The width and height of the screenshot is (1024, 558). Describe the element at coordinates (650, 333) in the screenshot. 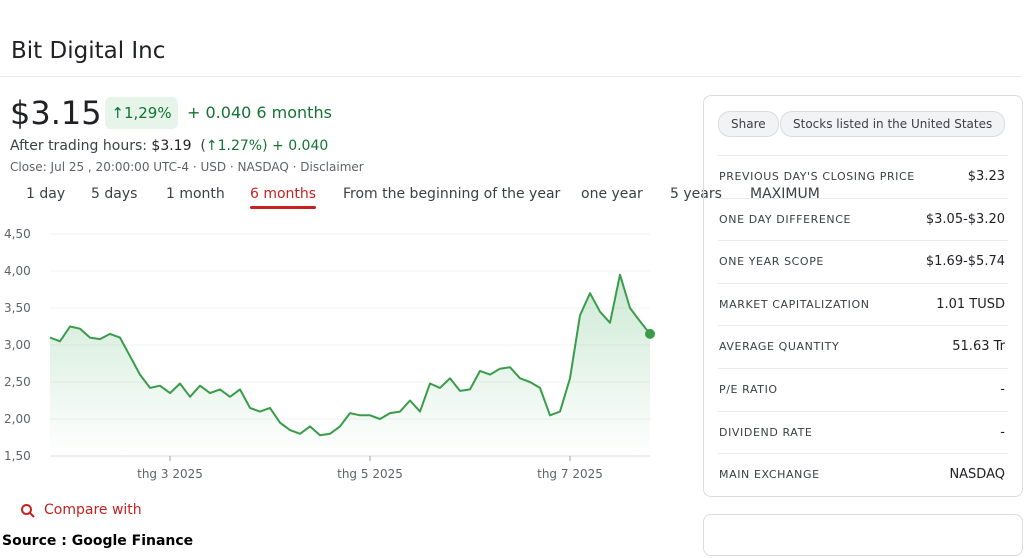

I see `last-point` at that location.